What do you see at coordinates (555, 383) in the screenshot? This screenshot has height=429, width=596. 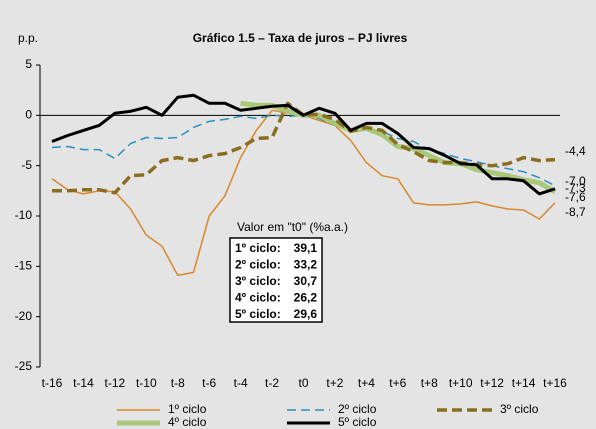 I see `x-tick-label: t+16` at bounding box center [555, 383].